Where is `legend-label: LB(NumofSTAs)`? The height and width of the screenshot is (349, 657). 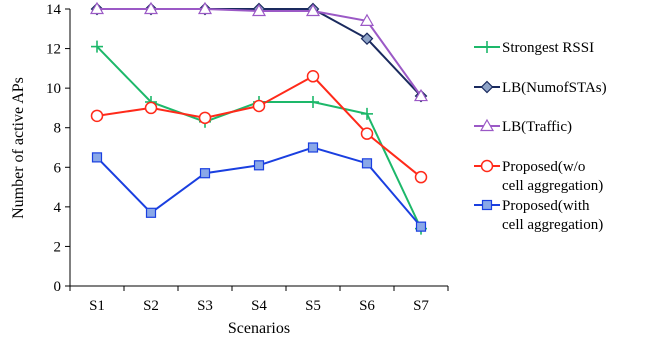
legend-label: LB(NumofSTAs) is located at coordinates (554, 88).